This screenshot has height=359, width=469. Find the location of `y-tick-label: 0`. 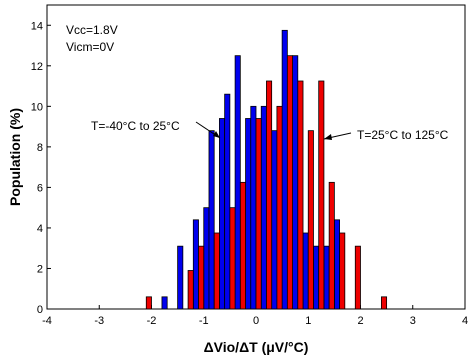

y-tick-label: 0 is located at coordinates (40, 310).